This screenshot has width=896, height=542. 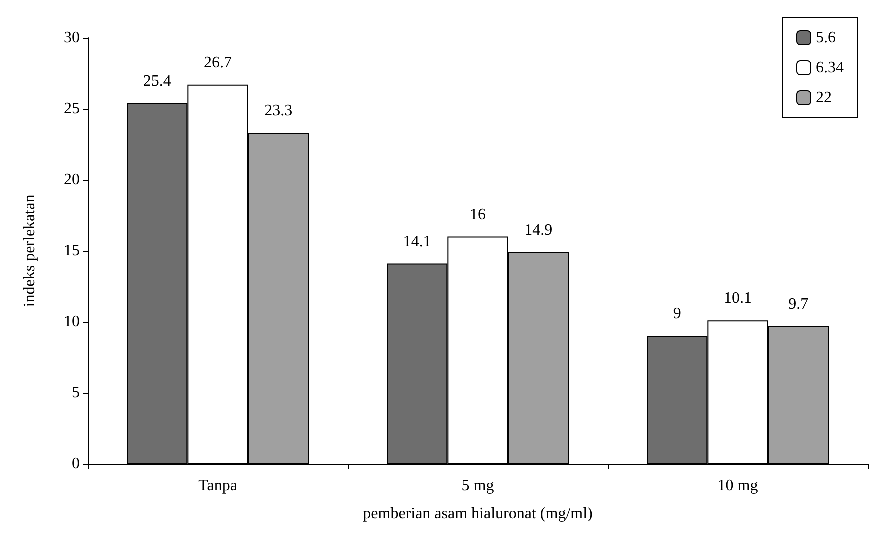 What do you see at coordinates (798, 304) in the screenshot?
I see `data-label: 9.7` at bounding box center [798, 304].